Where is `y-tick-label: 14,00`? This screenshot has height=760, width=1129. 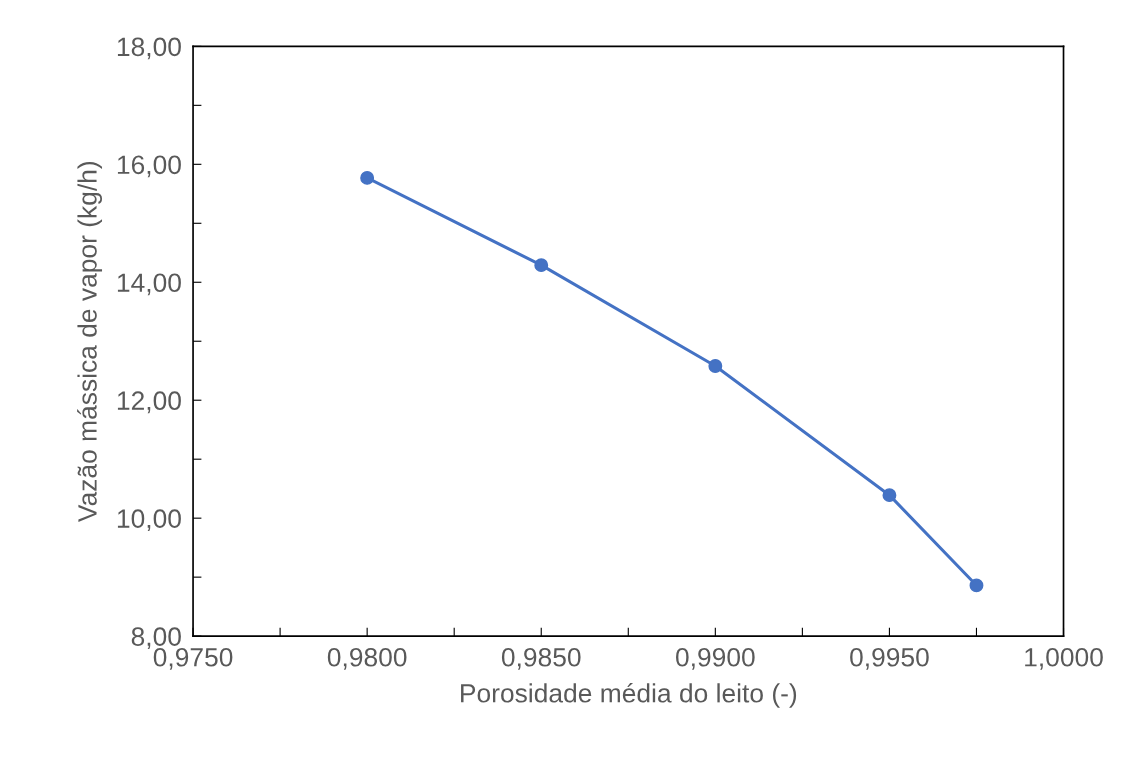 y-tick-label: 14,00 is located at coordinates (149, 284).